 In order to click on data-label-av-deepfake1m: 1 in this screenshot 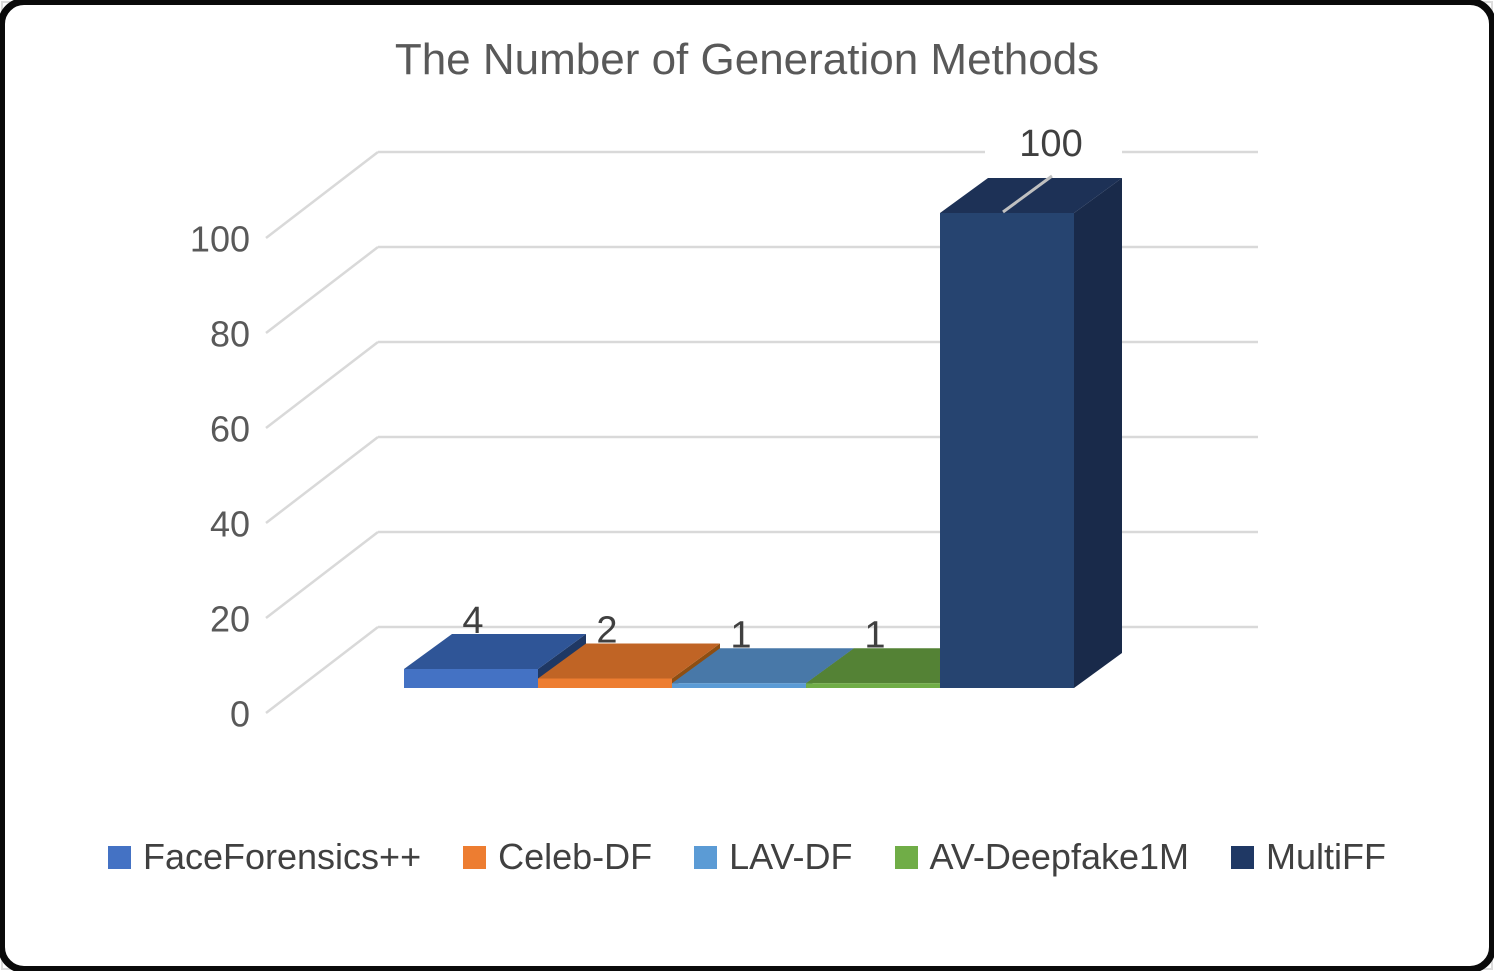, I will do `click(874, 635)`.